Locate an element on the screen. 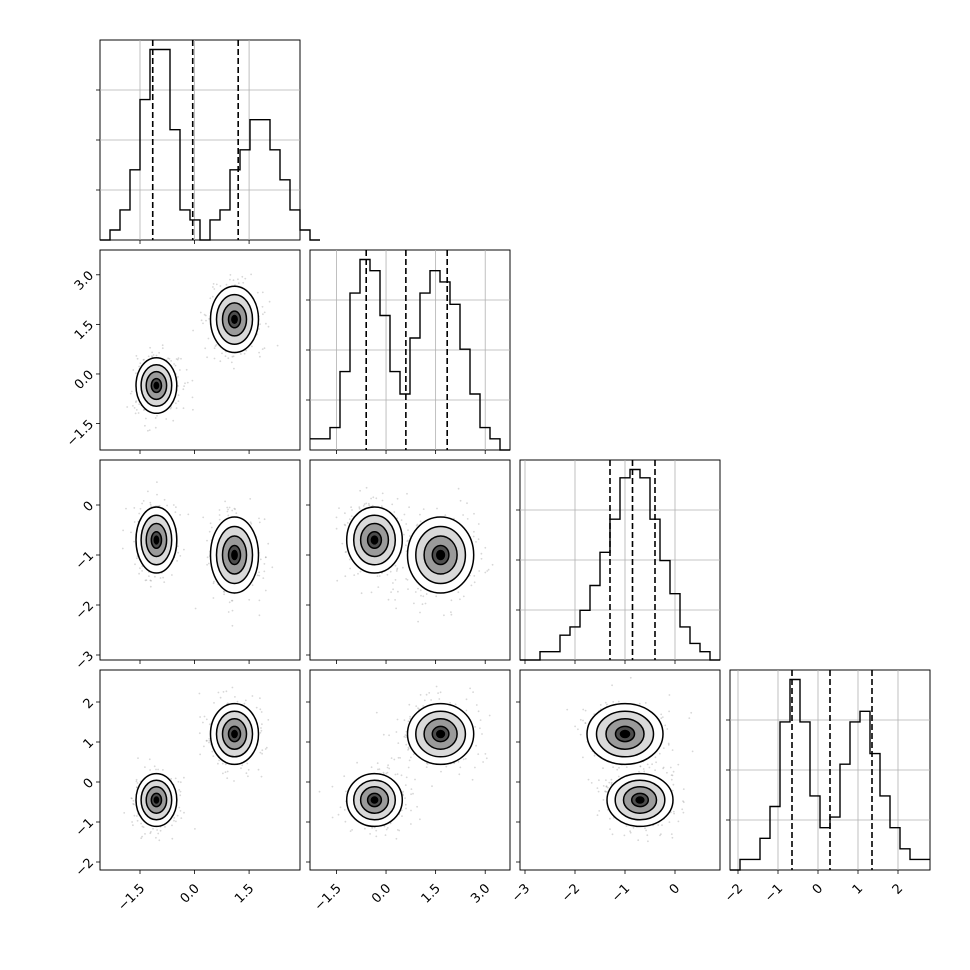  x-tick-label: −1.5 is located at coordinates (131, 897).